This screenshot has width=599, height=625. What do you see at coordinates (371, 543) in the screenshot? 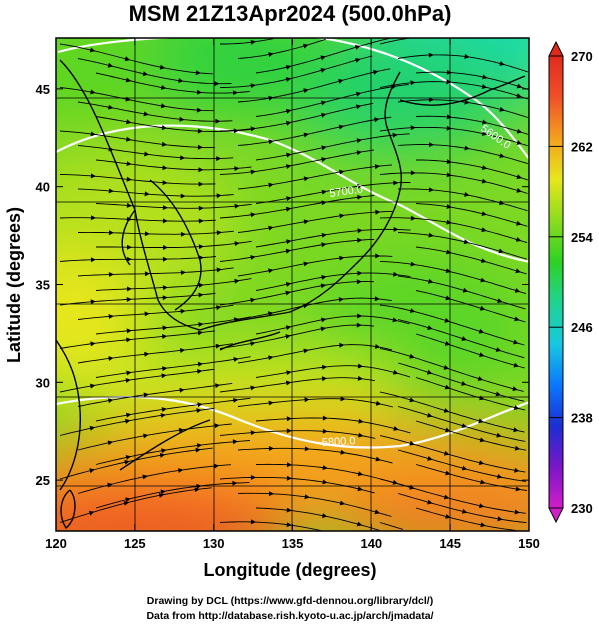
I see `x-tick-label: 140` at bounding box center [371, 543].